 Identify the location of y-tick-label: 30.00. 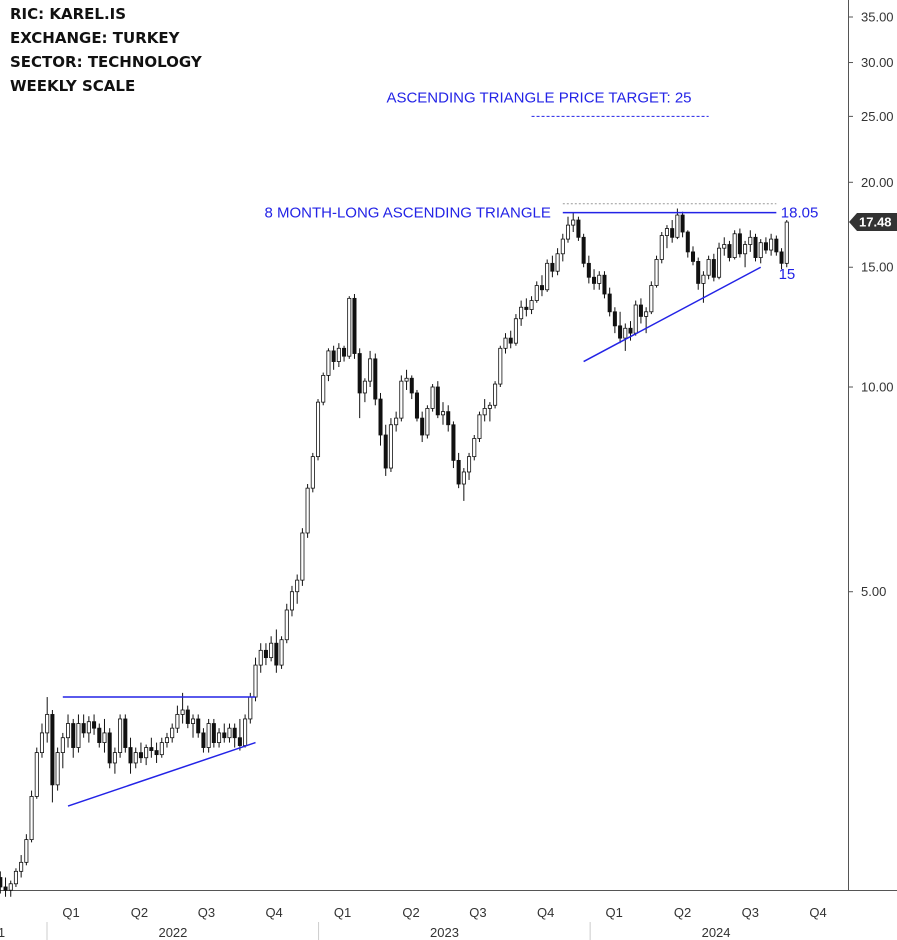
(877, 62).